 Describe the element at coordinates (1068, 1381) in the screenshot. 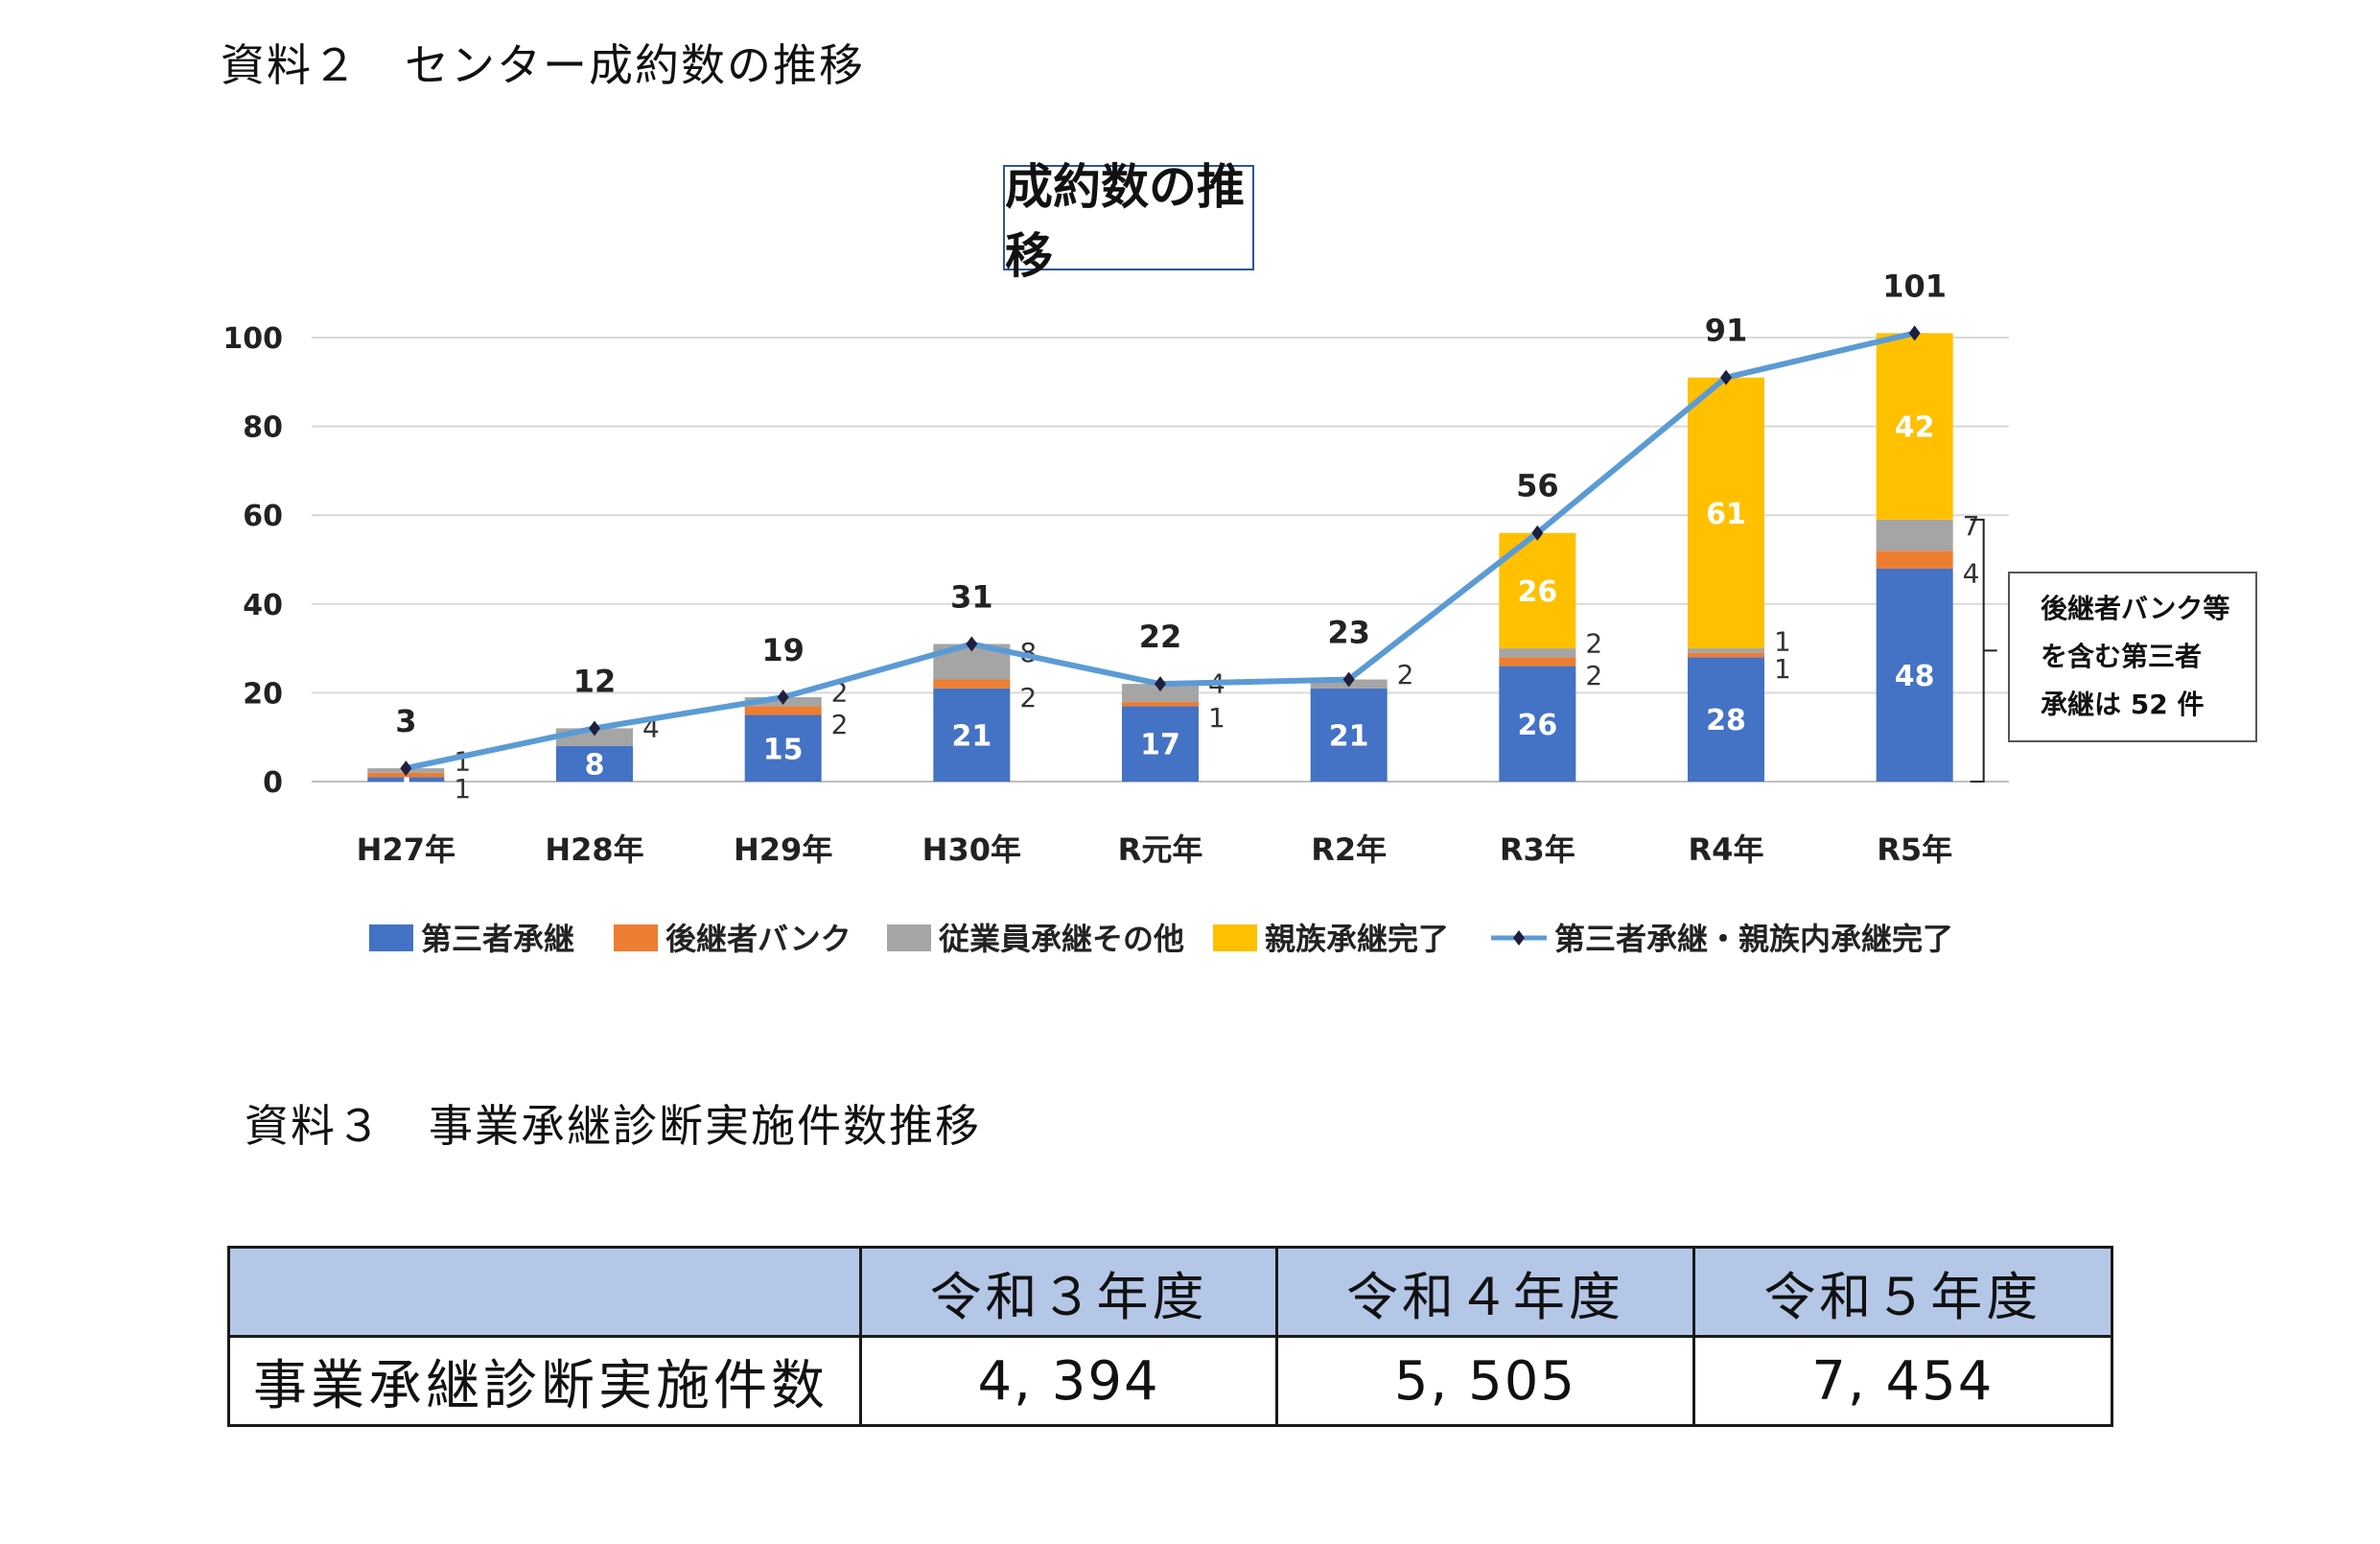

I see `table-cell-r3: 4, 394` at that location.